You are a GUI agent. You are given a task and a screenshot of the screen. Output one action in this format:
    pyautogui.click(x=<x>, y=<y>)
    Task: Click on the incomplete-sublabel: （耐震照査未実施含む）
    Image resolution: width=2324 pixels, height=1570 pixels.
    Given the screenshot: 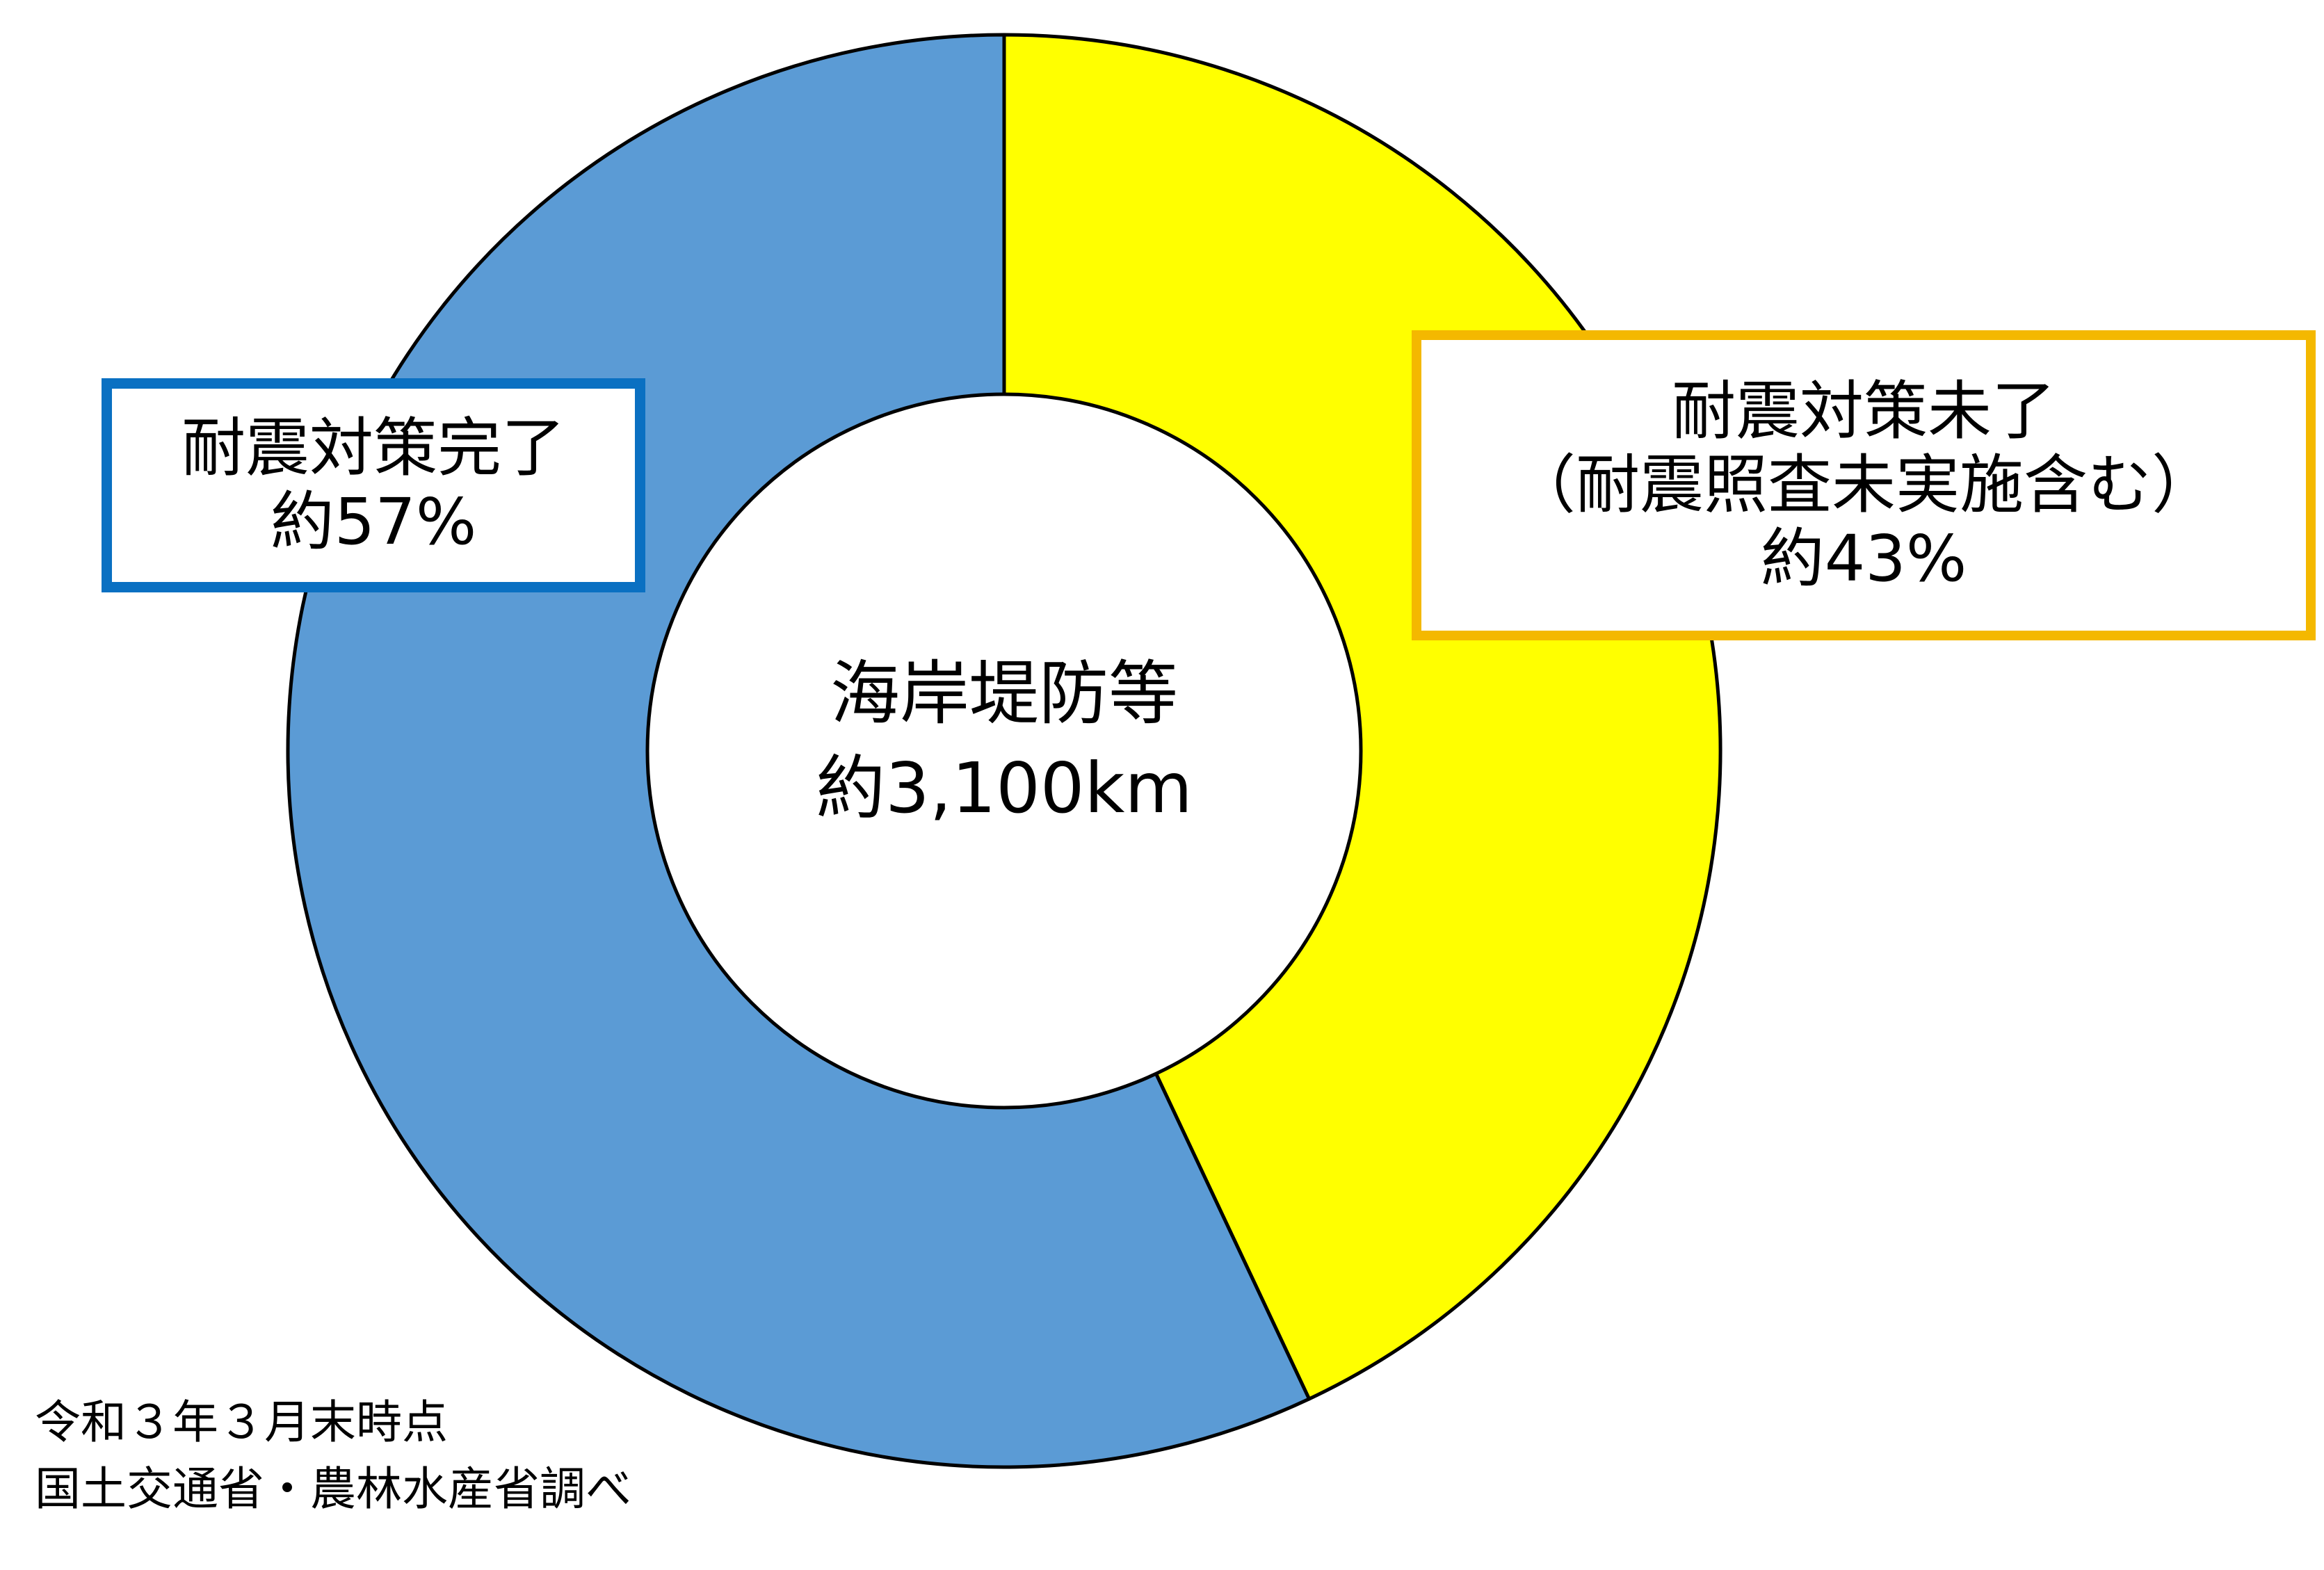 What is the action you would take?
    pyautogui.click(x=1864, y=485)
    